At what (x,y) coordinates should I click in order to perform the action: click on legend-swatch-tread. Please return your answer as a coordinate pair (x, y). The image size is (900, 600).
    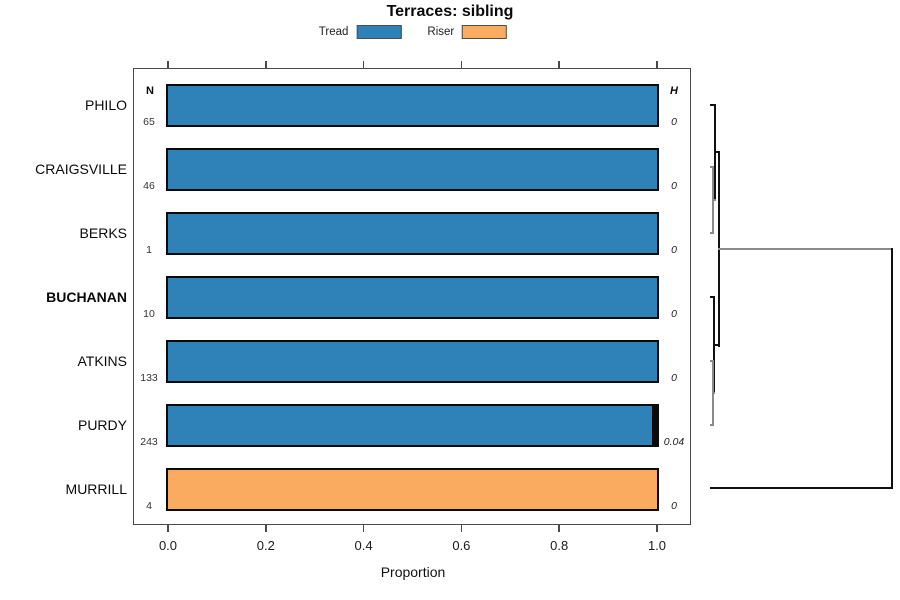
    Looking at the image, I should click on (379, 32).